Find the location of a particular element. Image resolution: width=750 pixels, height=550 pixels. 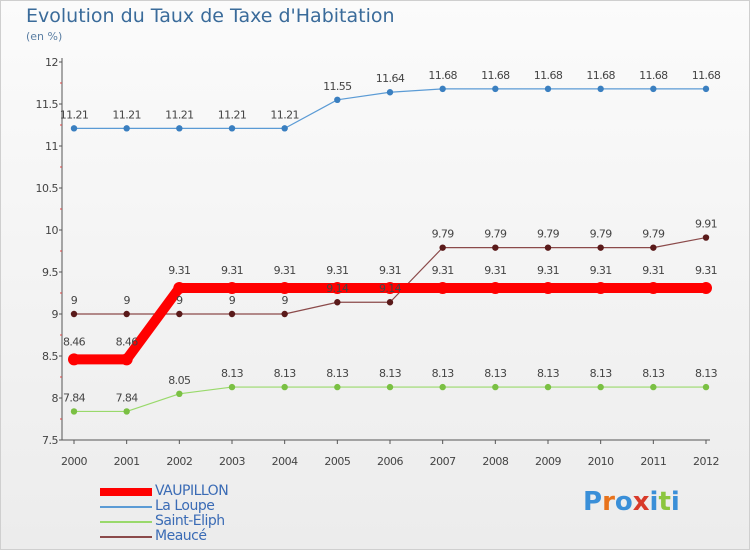

x-tick-label: 2011 is located at coordinates (653, 461).